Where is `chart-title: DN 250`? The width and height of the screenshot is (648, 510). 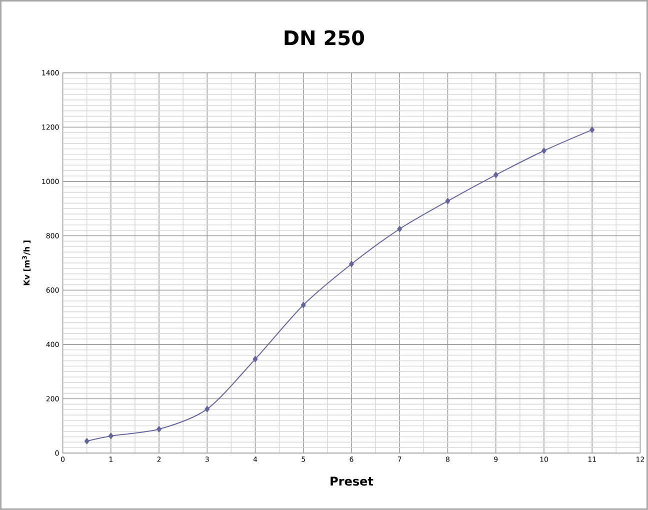
chart-title: DN 250 is located at coordinates (324, 38).